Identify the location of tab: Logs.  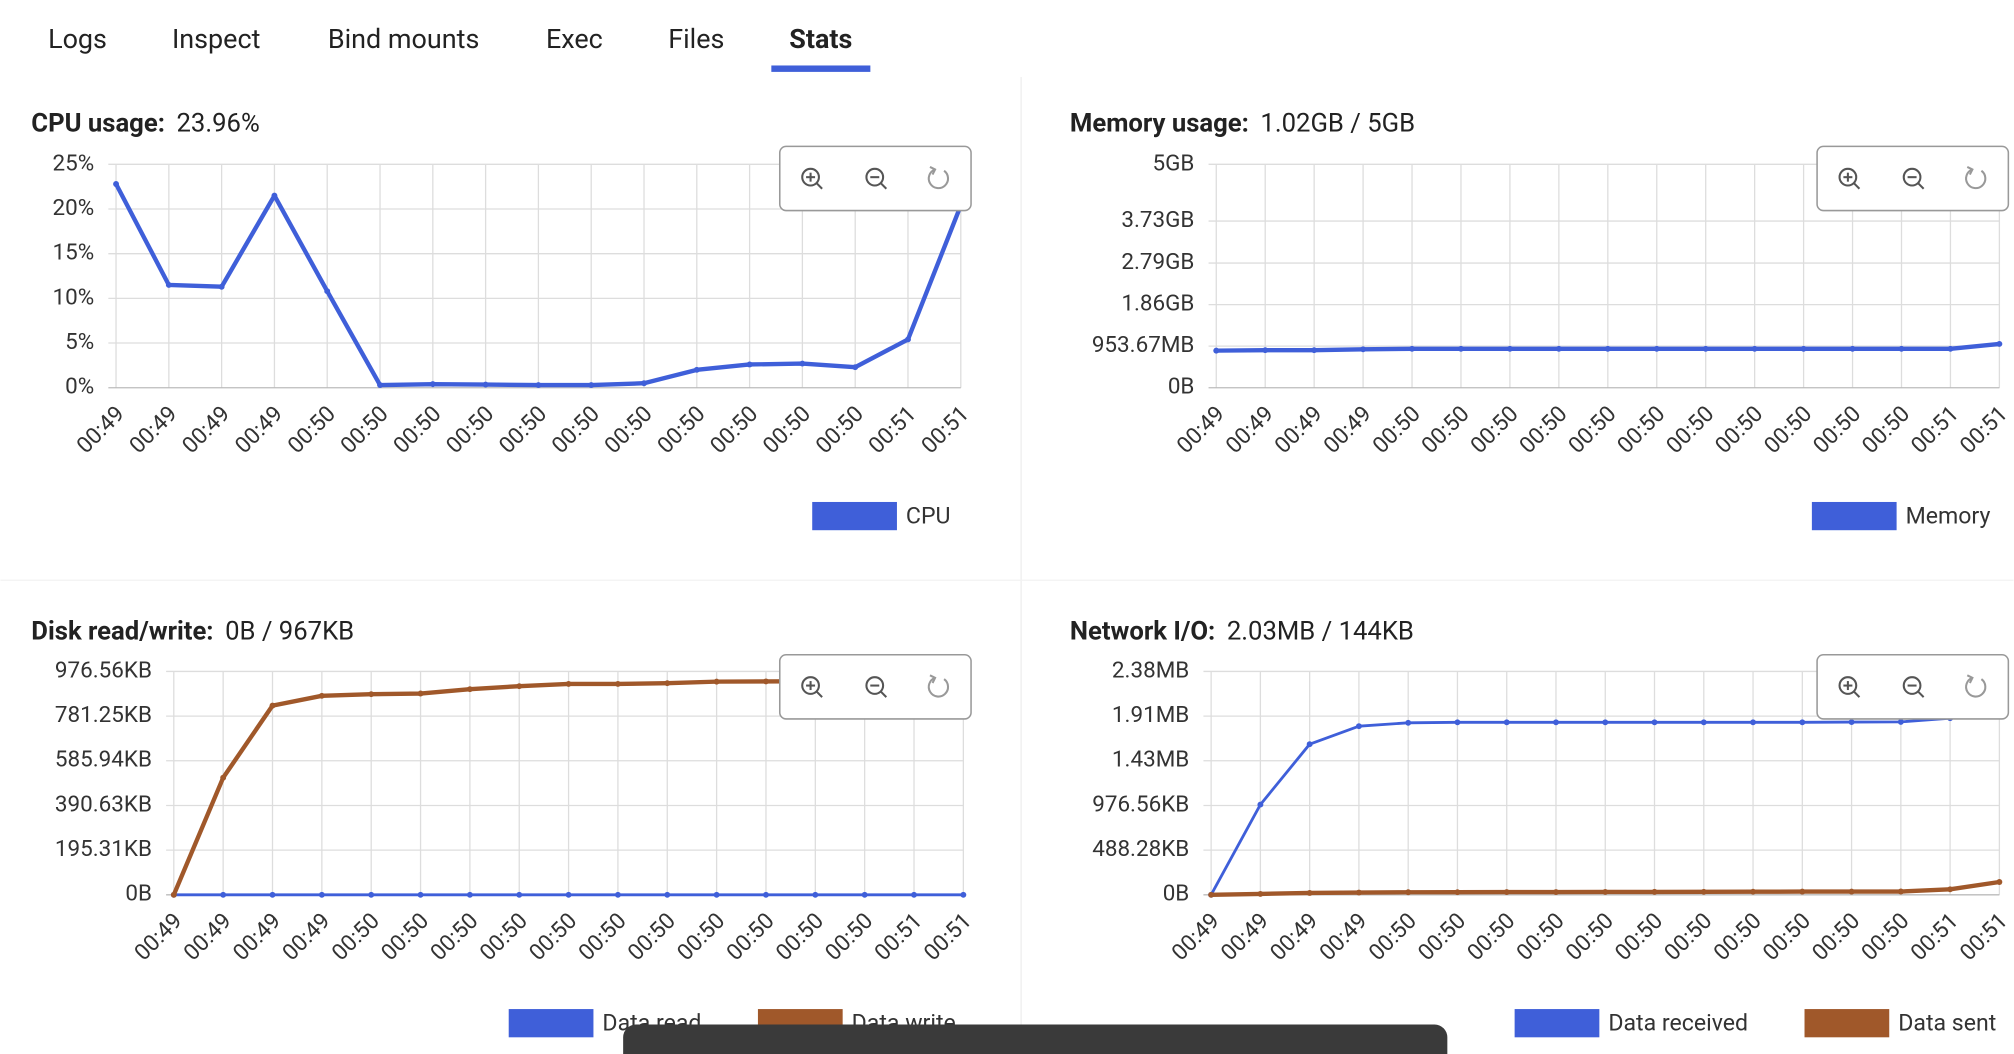
(77, 39).